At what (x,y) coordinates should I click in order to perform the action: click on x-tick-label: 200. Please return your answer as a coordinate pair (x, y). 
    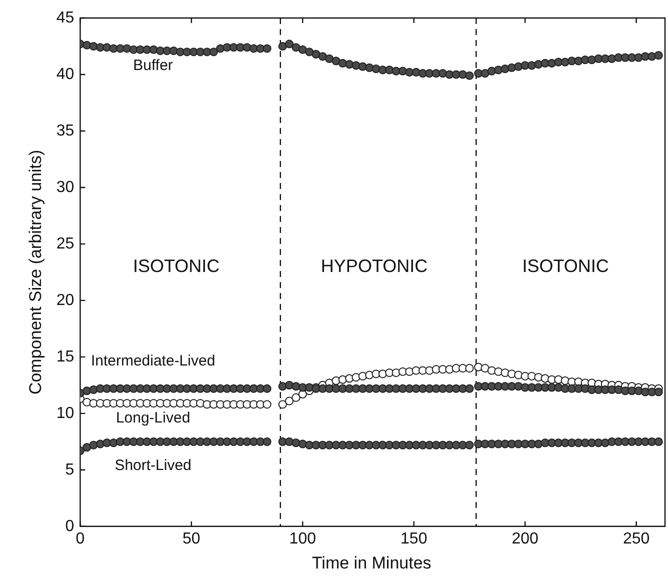
    Looking at the image, I should click on (525, 539).